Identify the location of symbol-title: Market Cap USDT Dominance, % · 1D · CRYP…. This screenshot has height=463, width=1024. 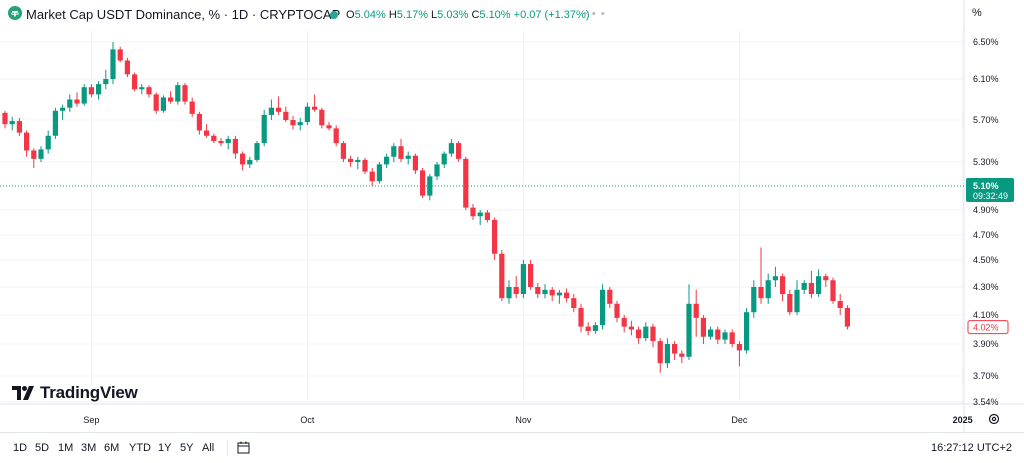
(183, 14).